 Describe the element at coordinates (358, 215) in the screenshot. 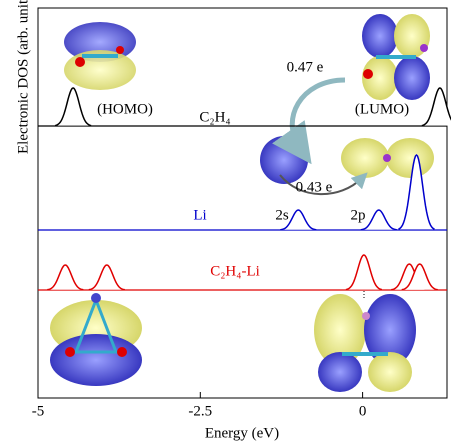

I see `annotation: 2p` at that location.